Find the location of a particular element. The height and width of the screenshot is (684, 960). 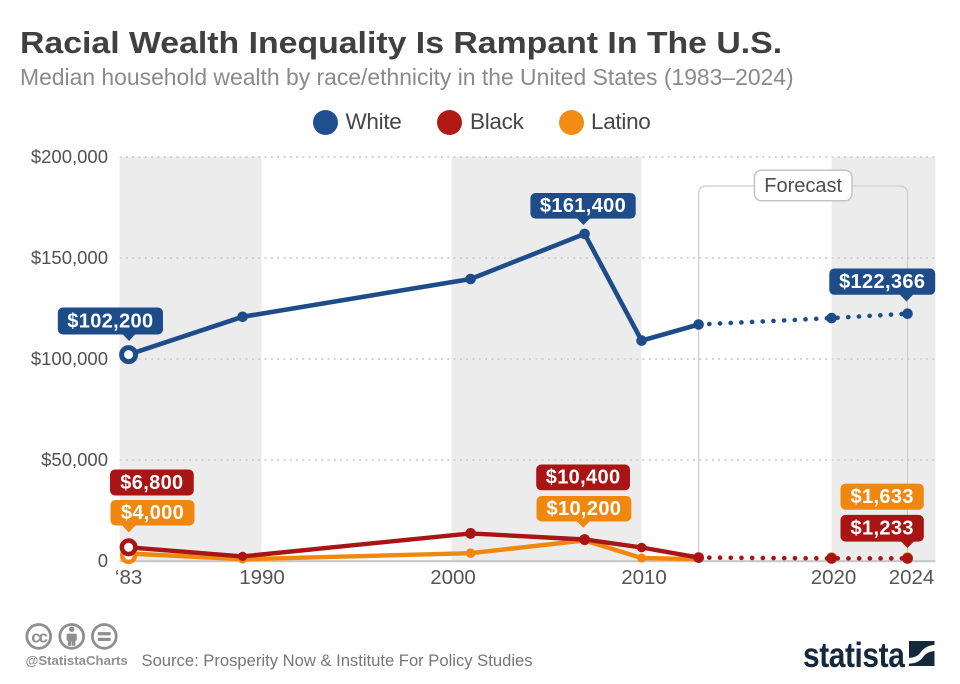

svg-text: $1,633 is located at coordinates (882, 497).